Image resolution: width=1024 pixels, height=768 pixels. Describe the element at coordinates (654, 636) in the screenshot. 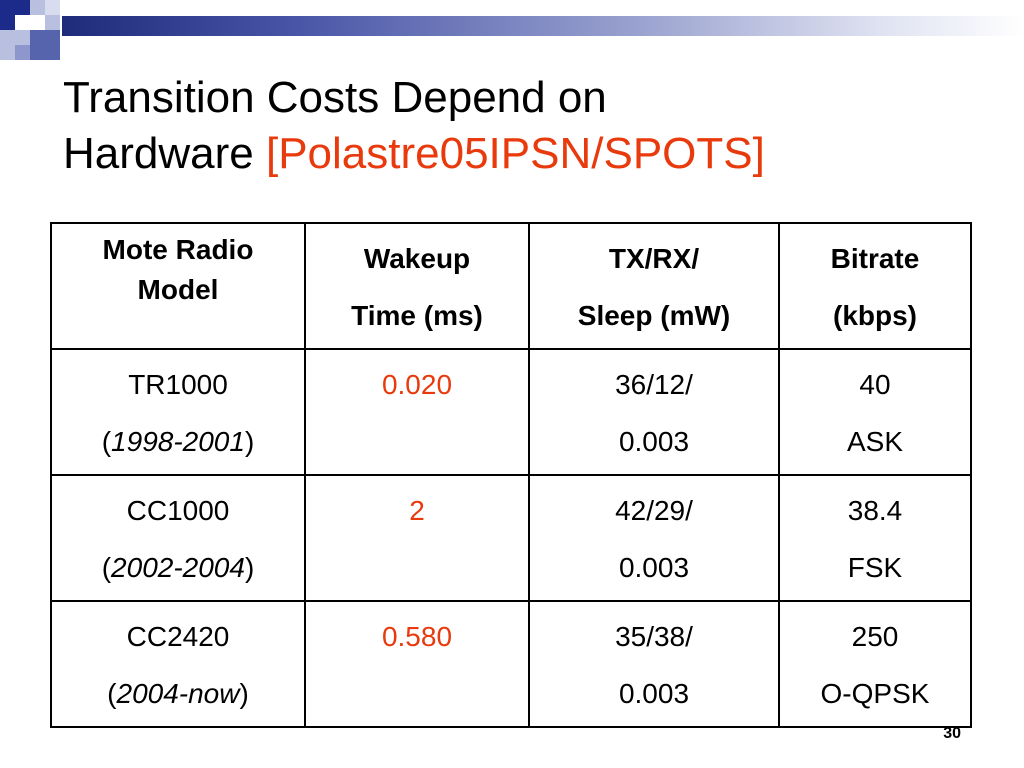

I see `power-txrx: 35/38/` at that location.